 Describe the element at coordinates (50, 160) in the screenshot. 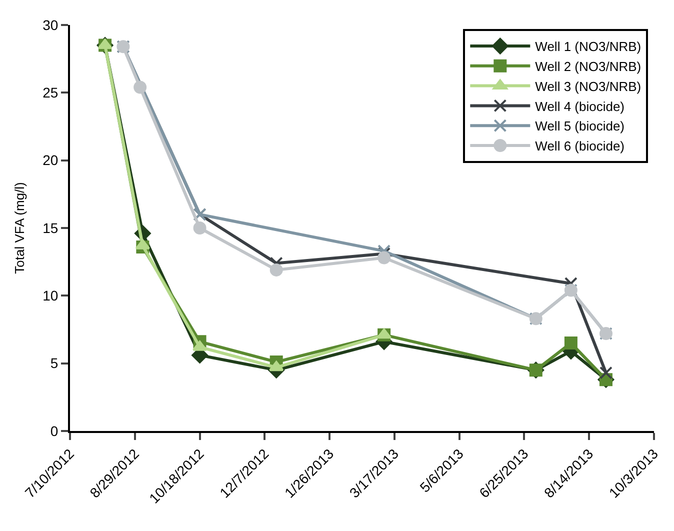

I see `y-tick-label: 20` at that location.